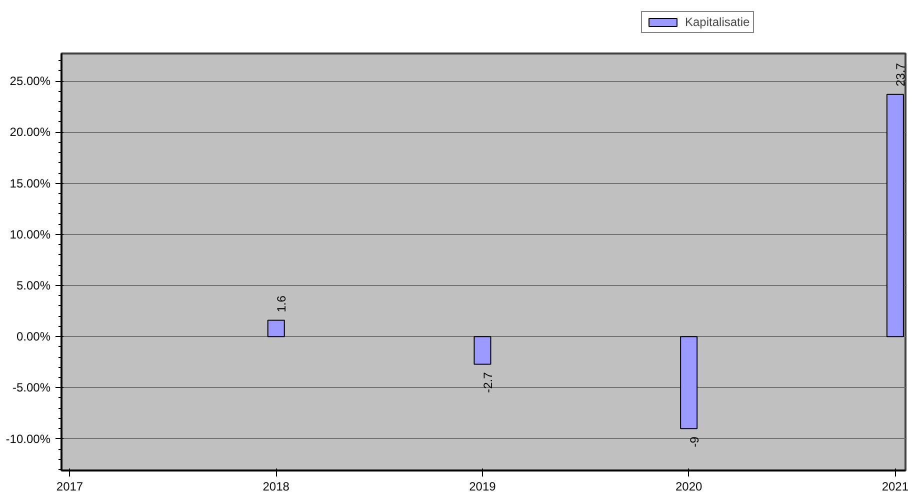 This screenshot has height=493, width=912. I want to click on data-label: 1.6, so click(281, 303).